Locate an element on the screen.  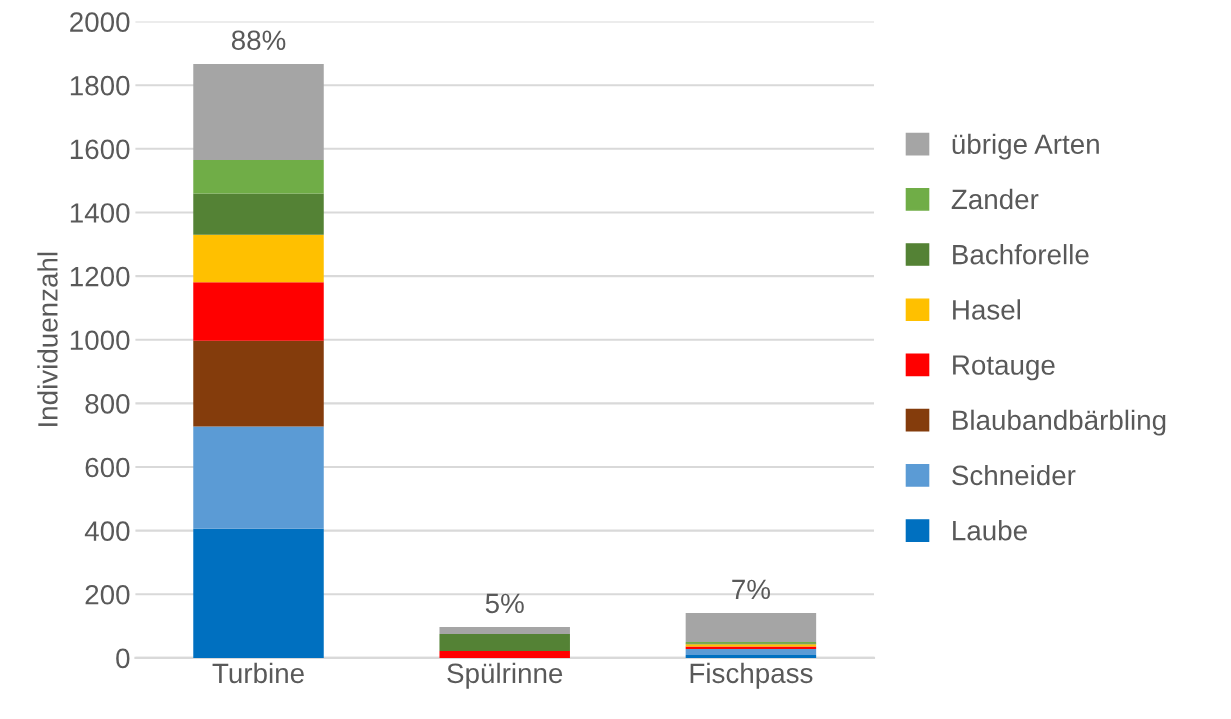
y-tick-label: 1600 is located at coordinates (100, 149).